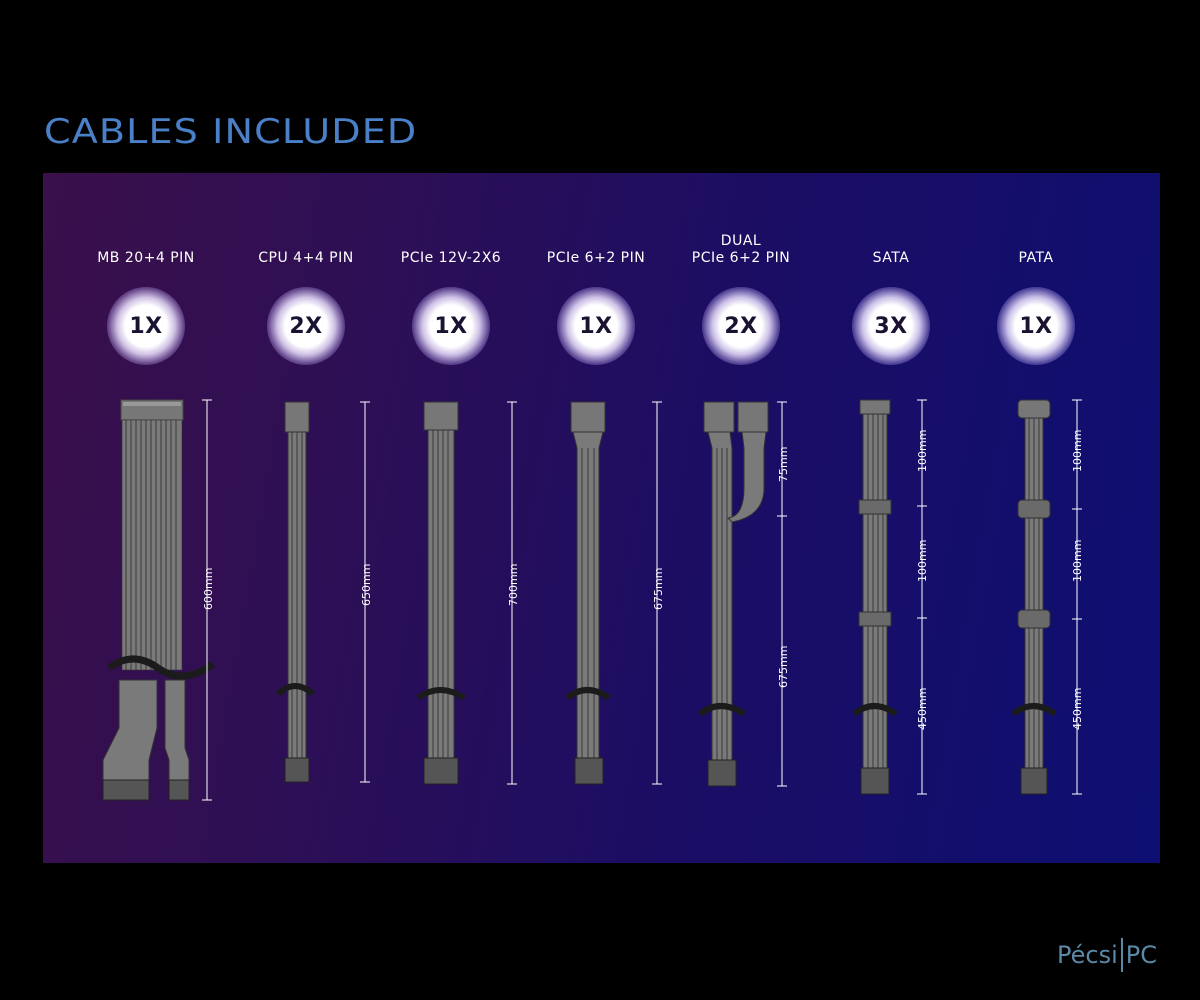 This screenshot has height=1000, width=1200. I want to click on cable-label: DUAL PCIe 6+2 PIN, so click(741, 249).